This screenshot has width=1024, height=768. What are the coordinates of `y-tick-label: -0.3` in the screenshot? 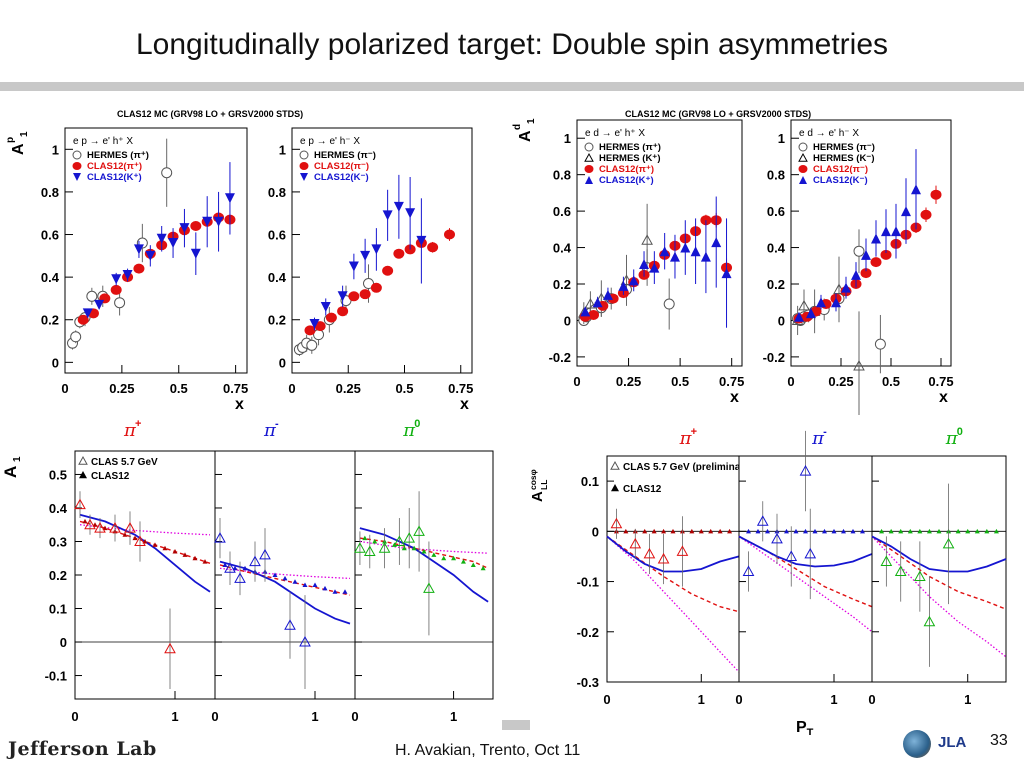 It's located at (588, 682).